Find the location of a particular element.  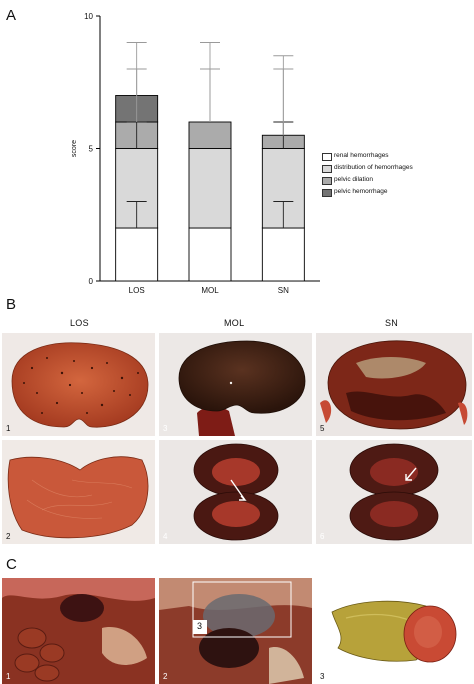

photo-b4-kidney-mol-cut: 4 is located at coordinates (235, 492).